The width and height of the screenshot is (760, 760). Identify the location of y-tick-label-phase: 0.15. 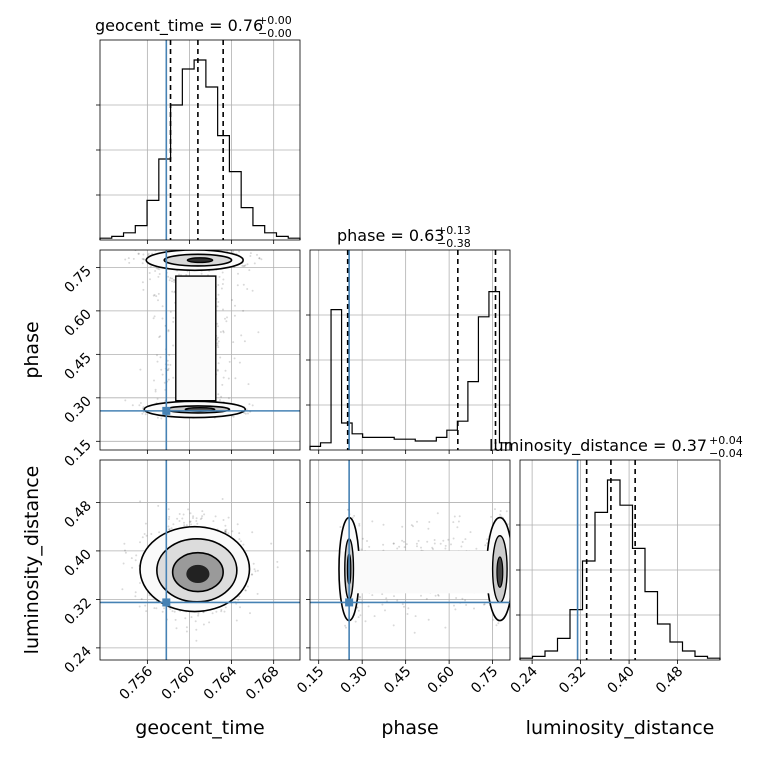
(77, 453).